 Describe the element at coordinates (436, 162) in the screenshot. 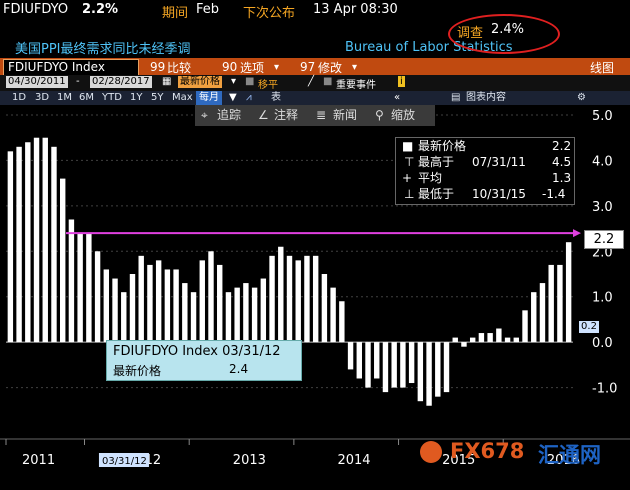

I see `legend-high-label: 最高于` at that location.